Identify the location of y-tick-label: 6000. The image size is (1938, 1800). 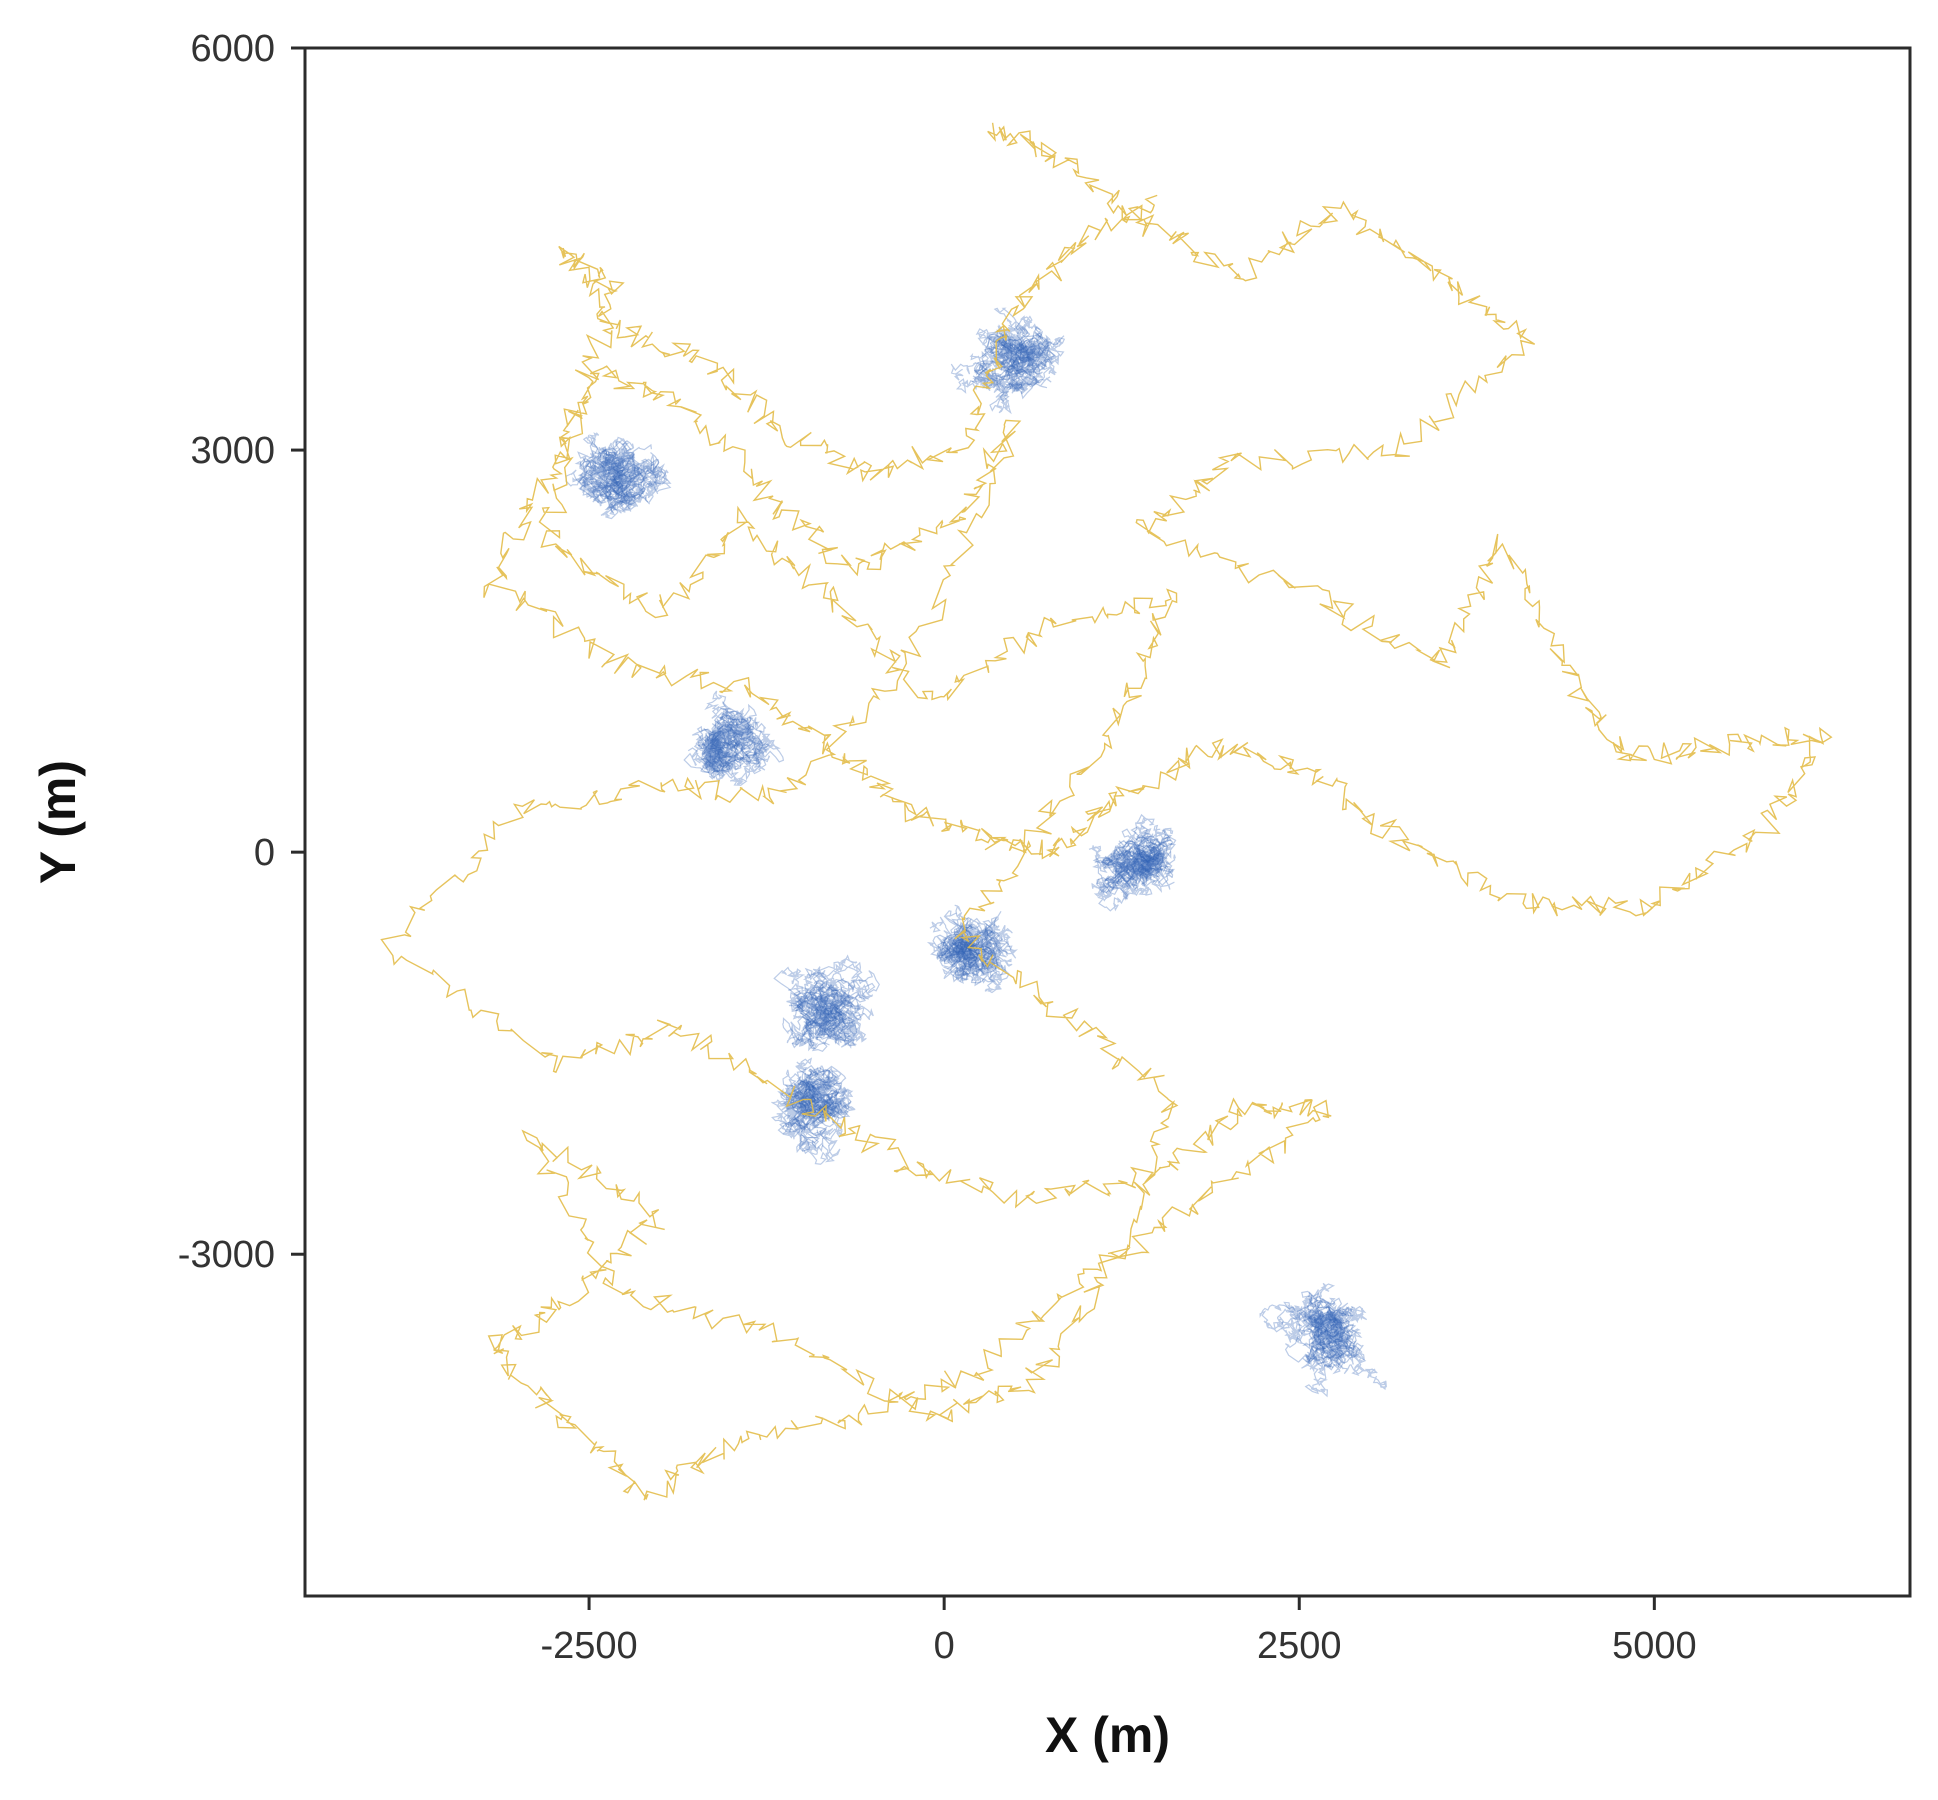
(232, 49).